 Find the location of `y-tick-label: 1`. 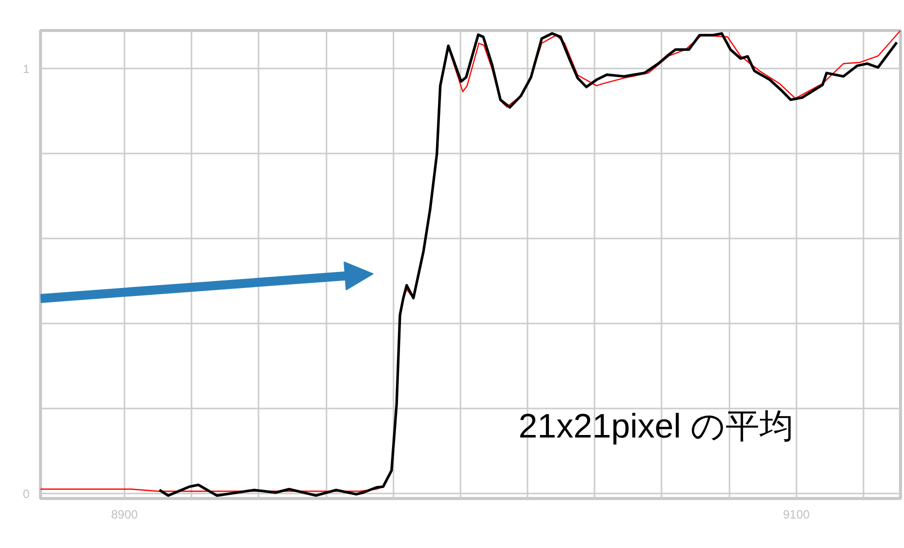

y-tick-label: 1 is located at coordinates (26, 69).